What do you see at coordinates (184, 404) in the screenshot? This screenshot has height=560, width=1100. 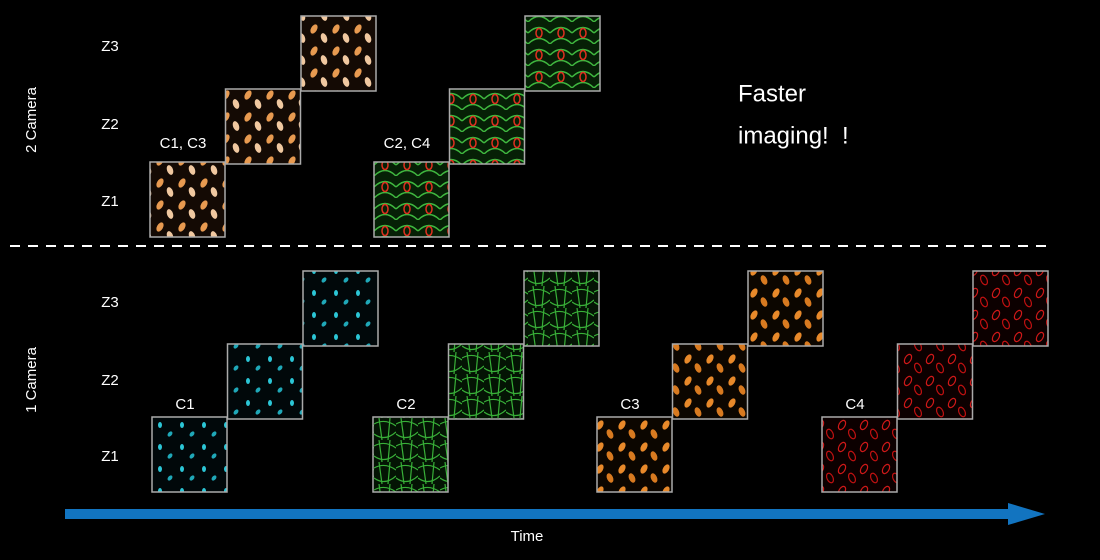 I see `channel-label: C1` at bounding box center [184, 404].